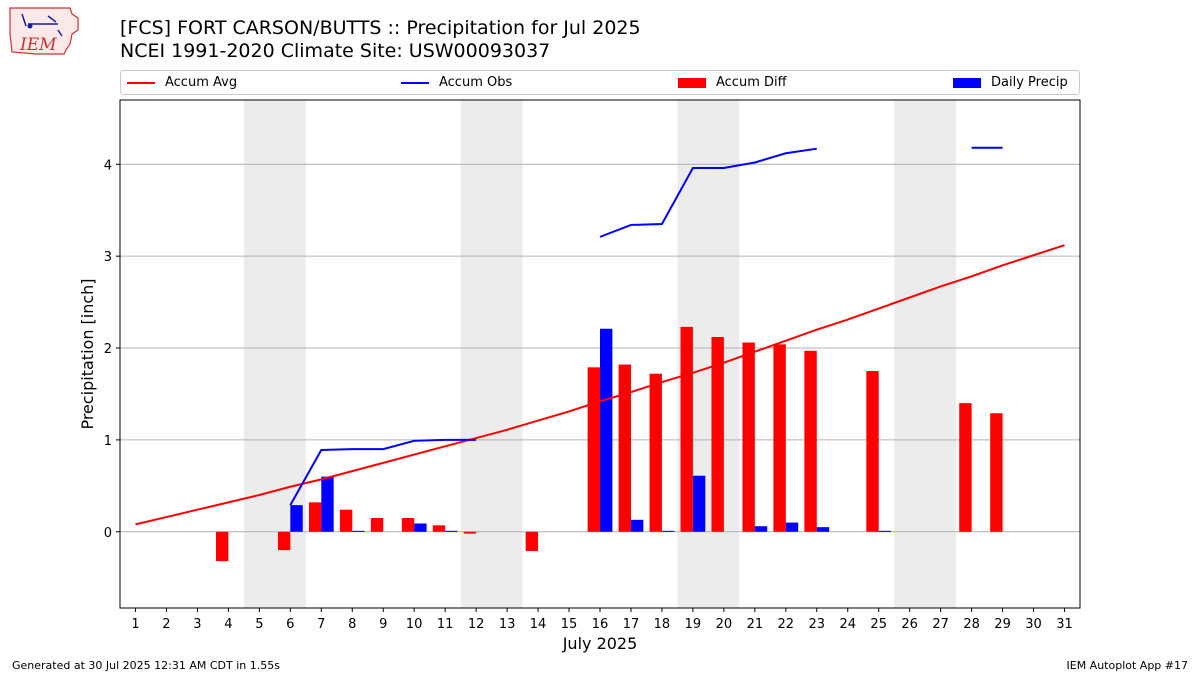  Describe the element at coordinates (335, 51) in the screenshot. I see `chart-subtitle: NCEI 1991-2020 Climate Site: USW00093037` at that location.